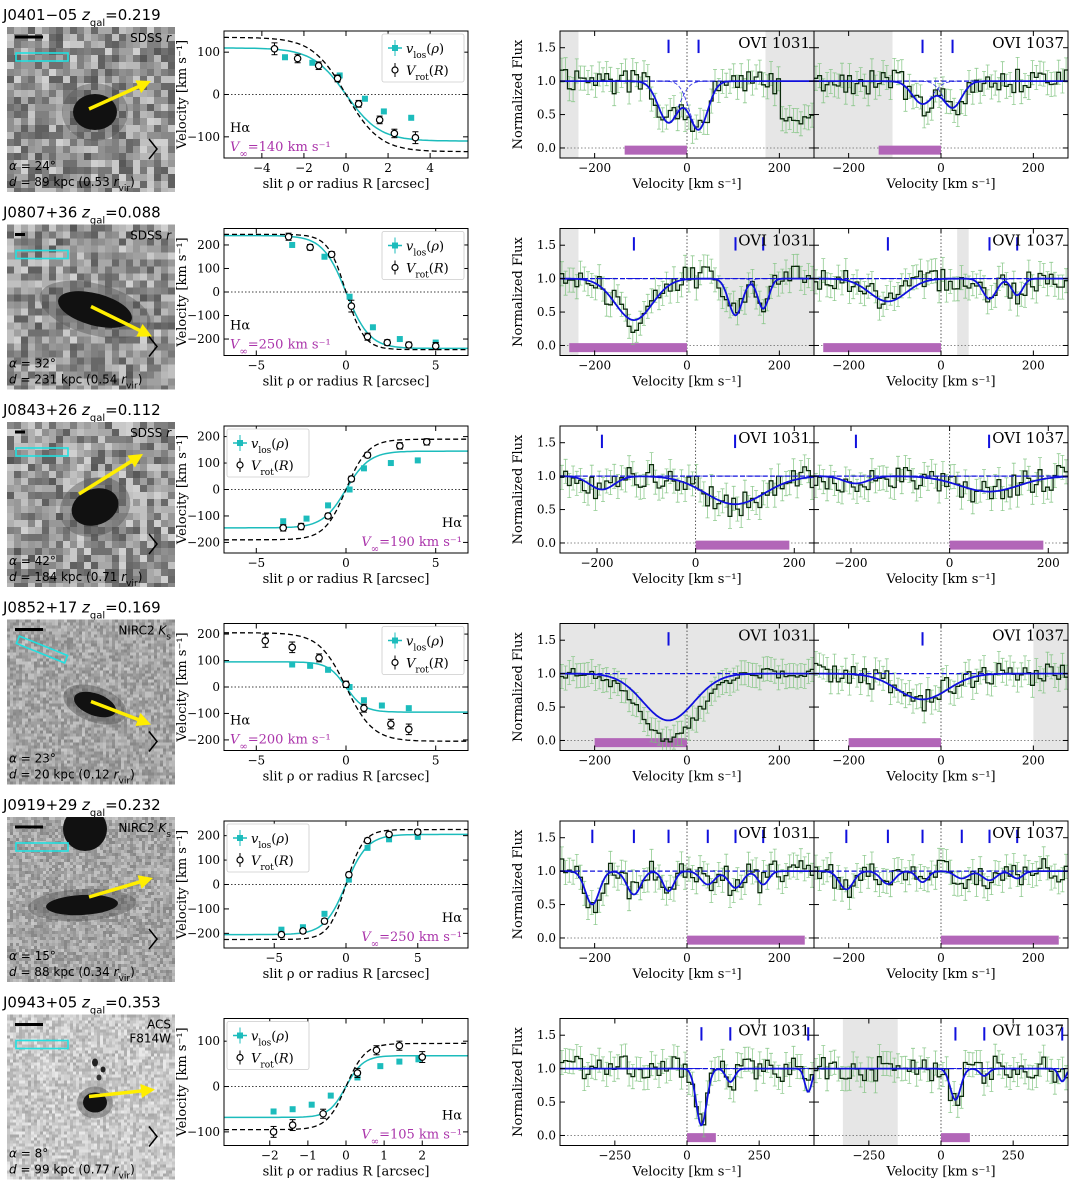 The width and height of the screenshot is (1080, 1188). I want to click on vrot-model-curve, so click(346, 292).